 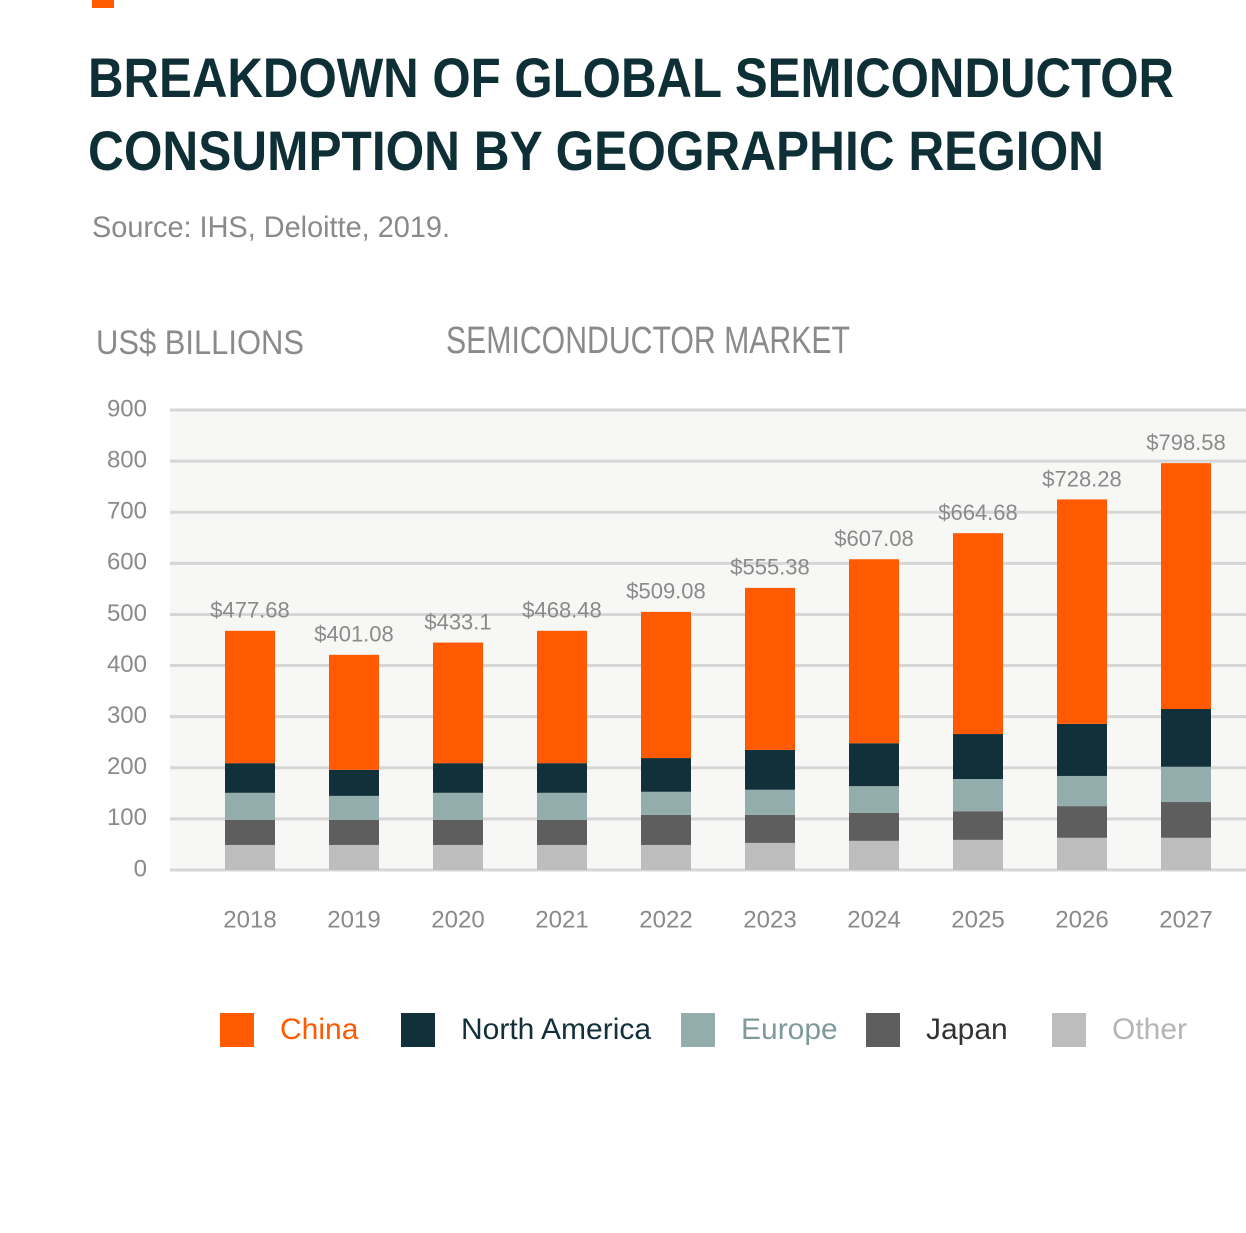 What do you see at coordinates (1082, 478) in the screenshot?
I see `total-label: $728.28` at bounding box center [1082, 478].